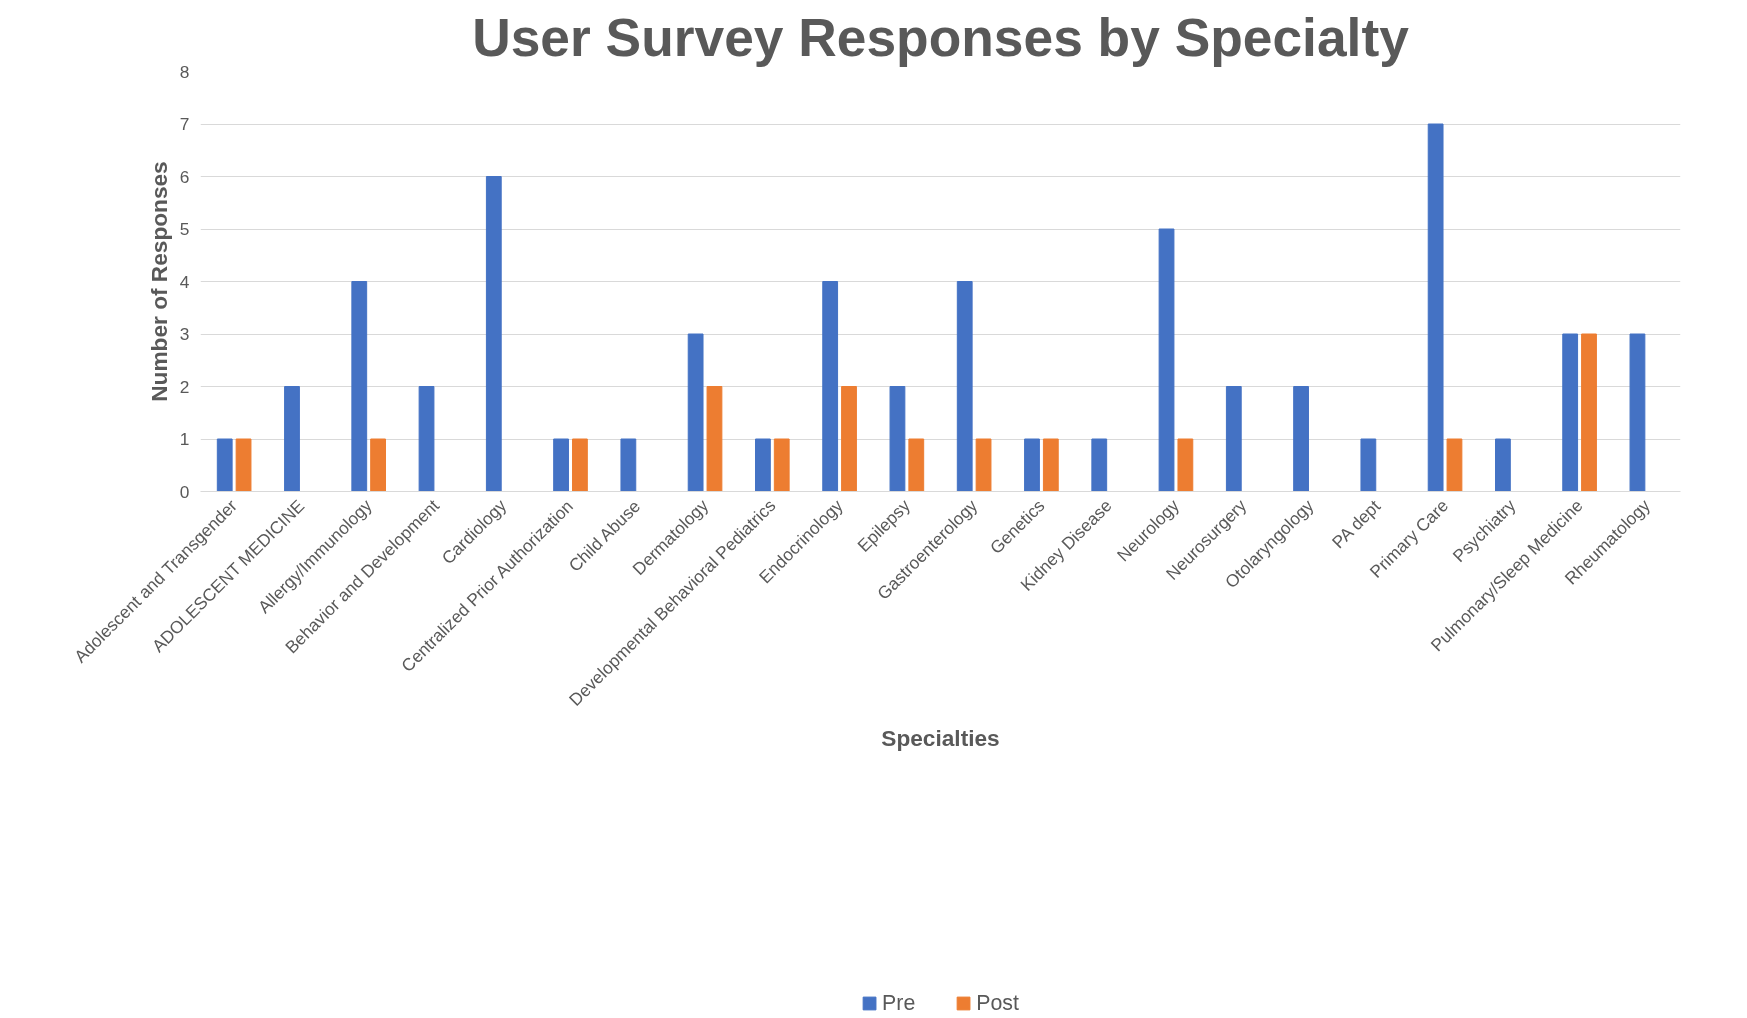  Describe the element at coordinates (184, 334) in the screenshot. I see `y-tick-label: 3` at that location.